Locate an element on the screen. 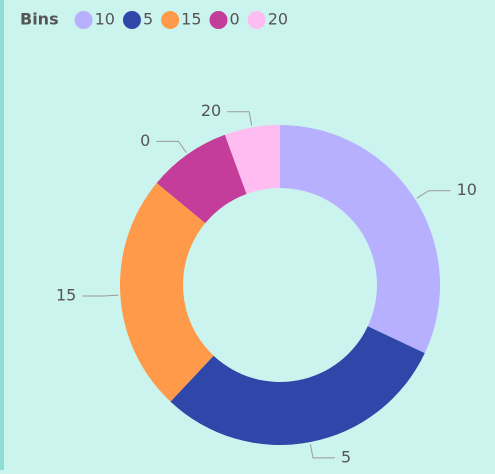  legend-title: Bins is located at coordinates (39, 19).